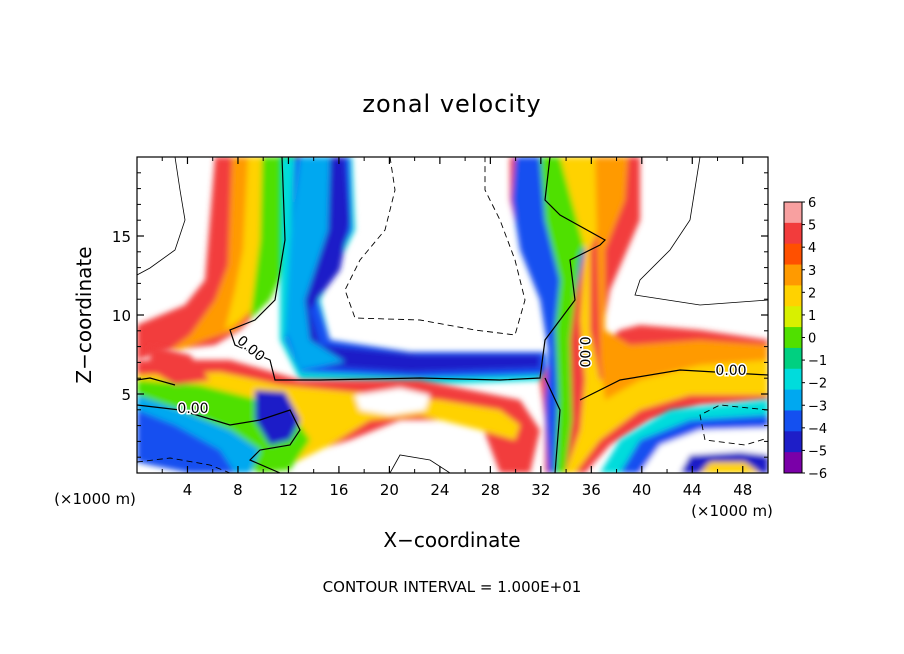 Image resolution: width=904 pixels, height=654 pixels. Describe the element at coordinates (812, 316) in the screenshot. I see `colorbar-label: 1` at that location.